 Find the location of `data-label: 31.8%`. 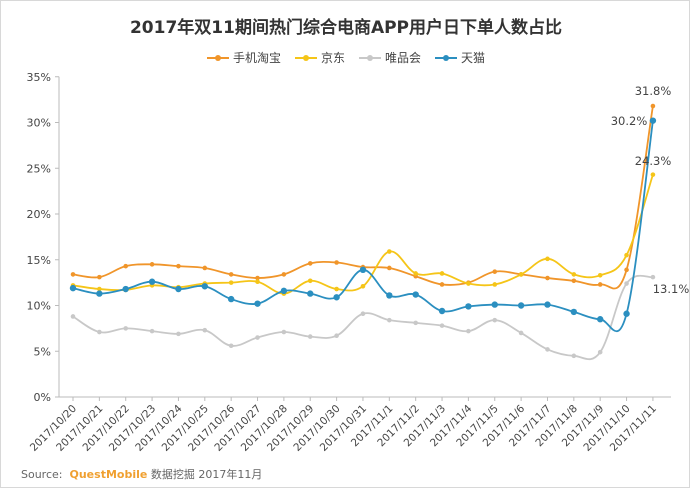

data-label: 31.8% is located at coordinates (653, 91).